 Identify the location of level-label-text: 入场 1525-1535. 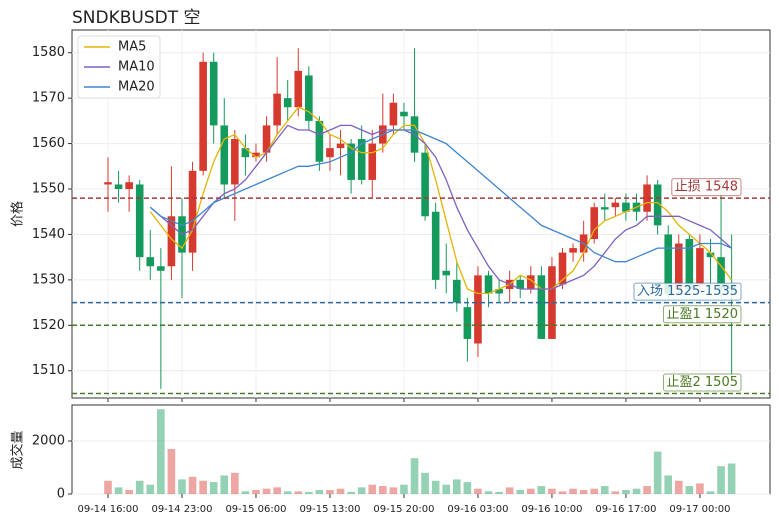
(687, 291).